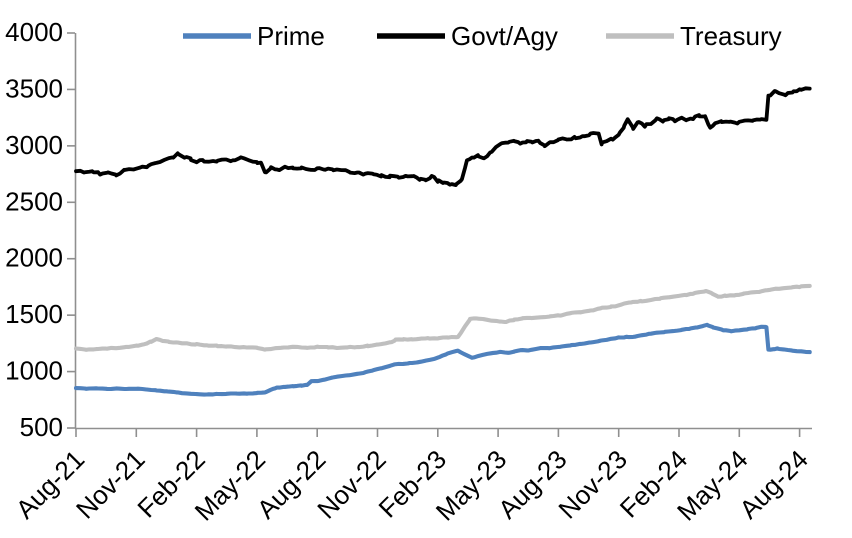 This screenshot has height=538, width=852. What do you see at coordinates (291, 36) in the screenshot?
I see `legend-label-prime: Prime` at bounding box center [291, 36].